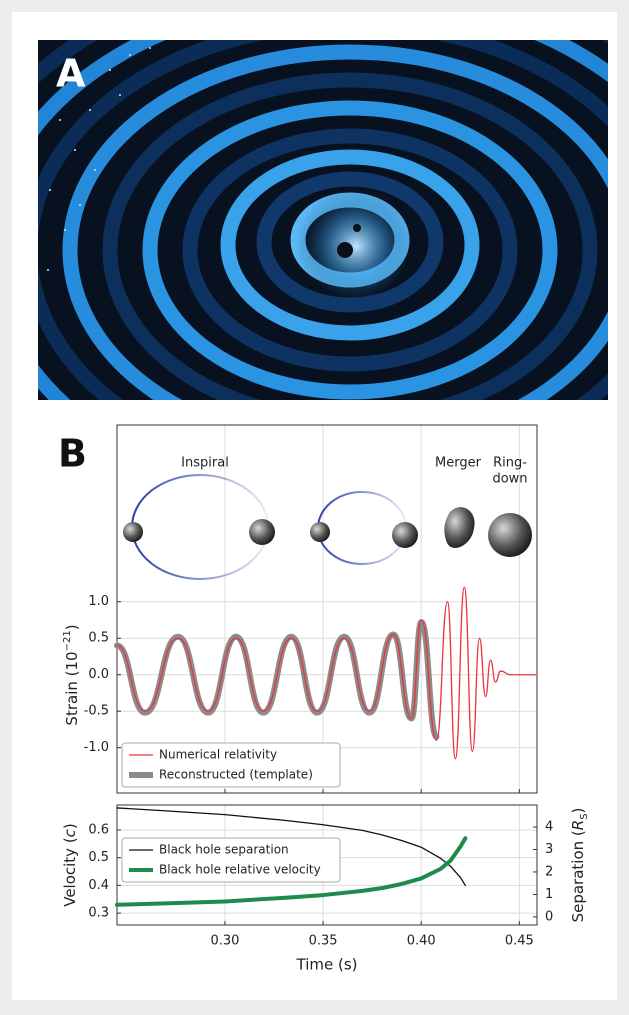 The height and width of the screenshot is (1015, 629). Describe the element at coordinates (218, 755) in the screenshot. I see `legend-label: Numerical relativity` at that location.